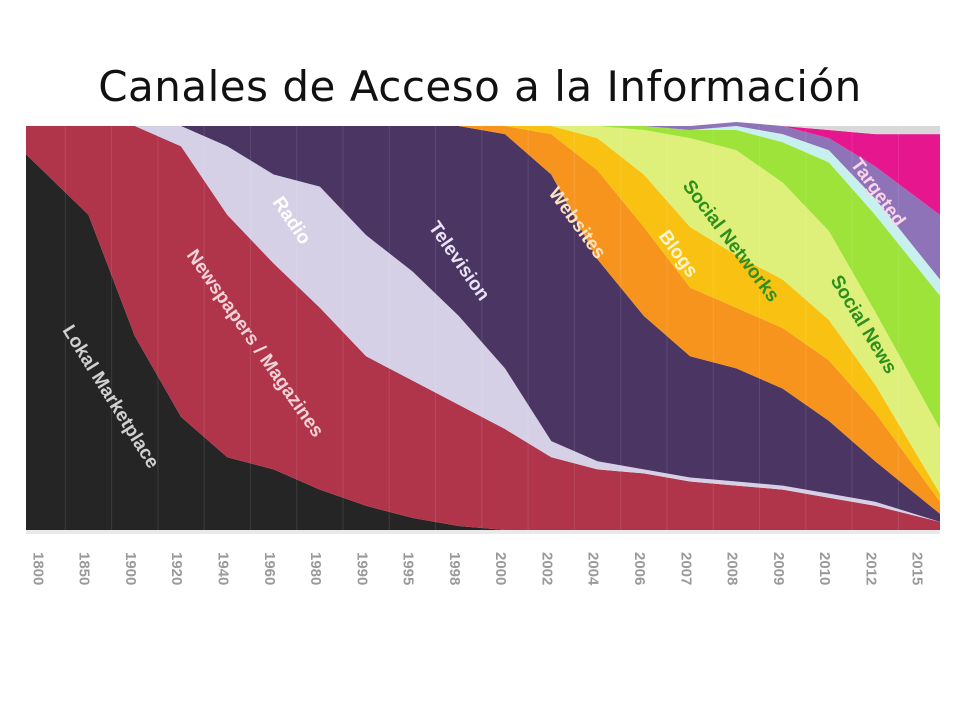 The width and height of the screenshot is (960, 720). What do you see at coordinates (37, 568) in the screenshot?
I see `x-tick-label: 1800` at bounding box center [37, 568].